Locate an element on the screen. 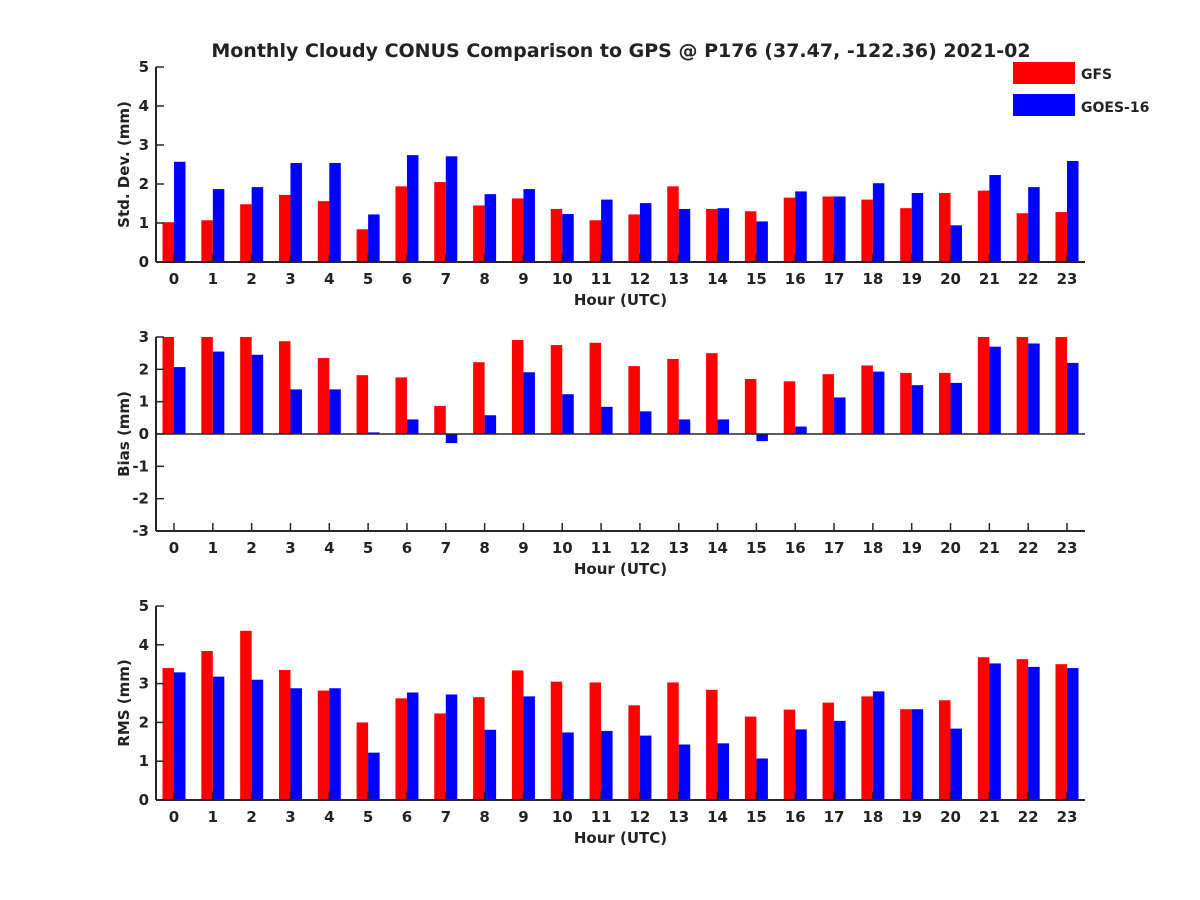 The height and width of the screenshot is (900, 1200). std-dev-y-tick-label: 3 is located at coordinates (144, 145).